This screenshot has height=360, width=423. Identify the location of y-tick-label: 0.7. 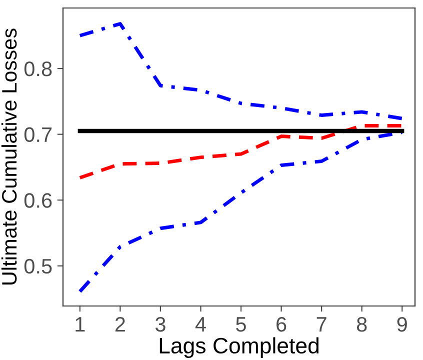
(38, 134).